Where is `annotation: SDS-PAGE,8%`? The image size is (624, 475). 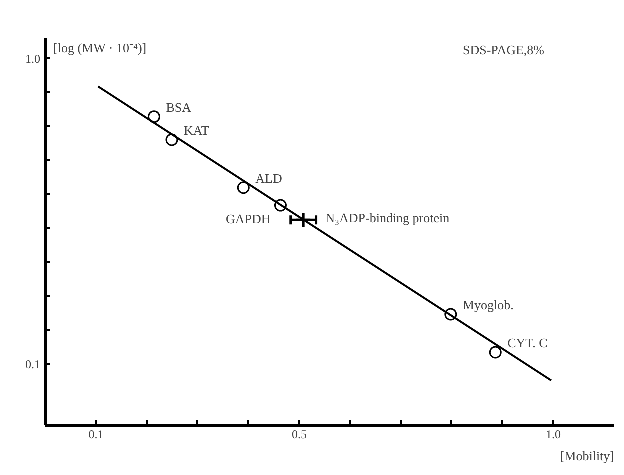 annotation: SDS-PAGE,8% is located at coordinates (503, 50).